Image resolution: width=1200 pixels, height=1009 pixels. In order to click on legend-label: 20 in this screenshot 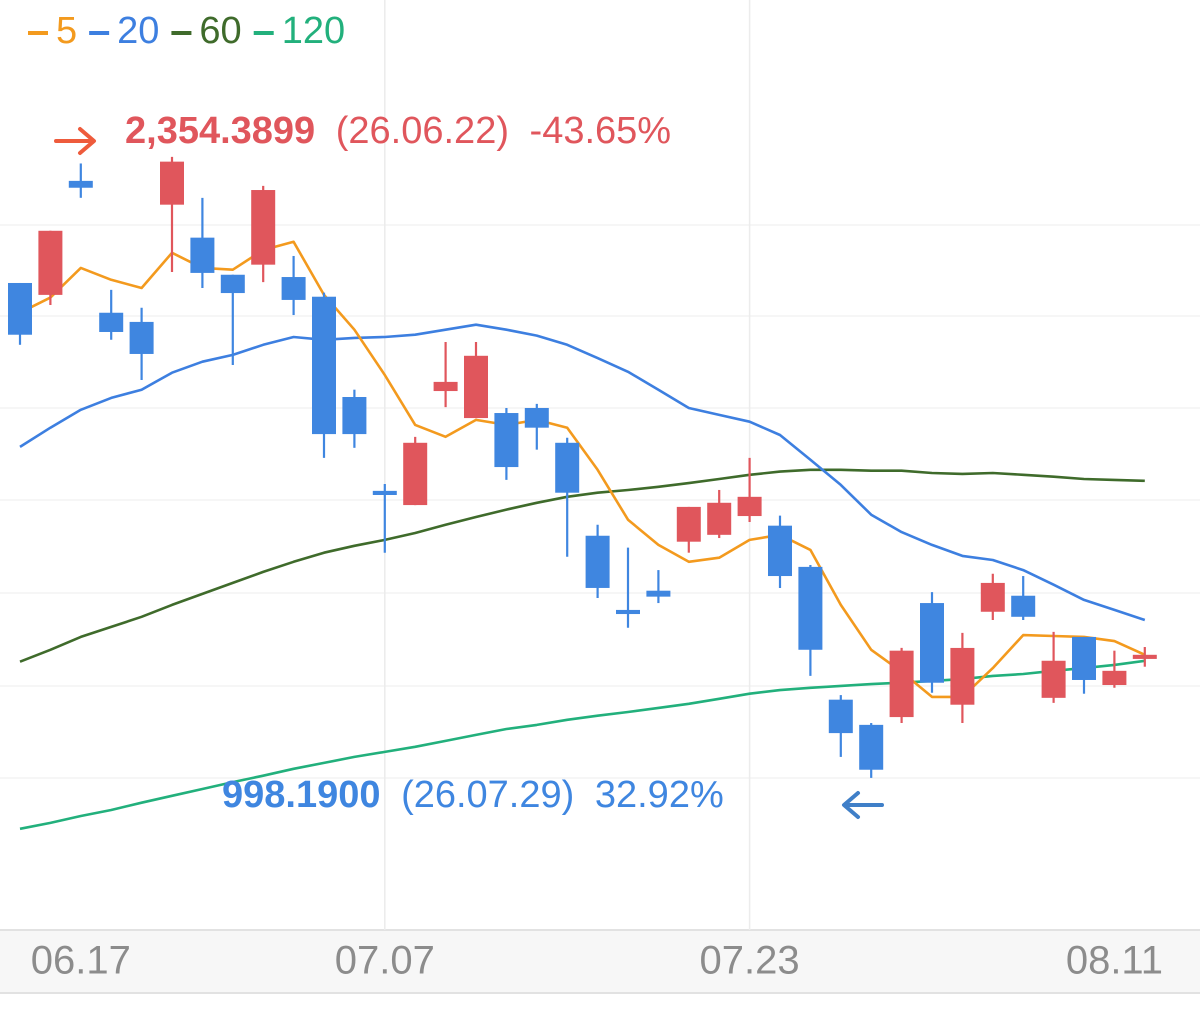, I will do `click(138, 31)`.